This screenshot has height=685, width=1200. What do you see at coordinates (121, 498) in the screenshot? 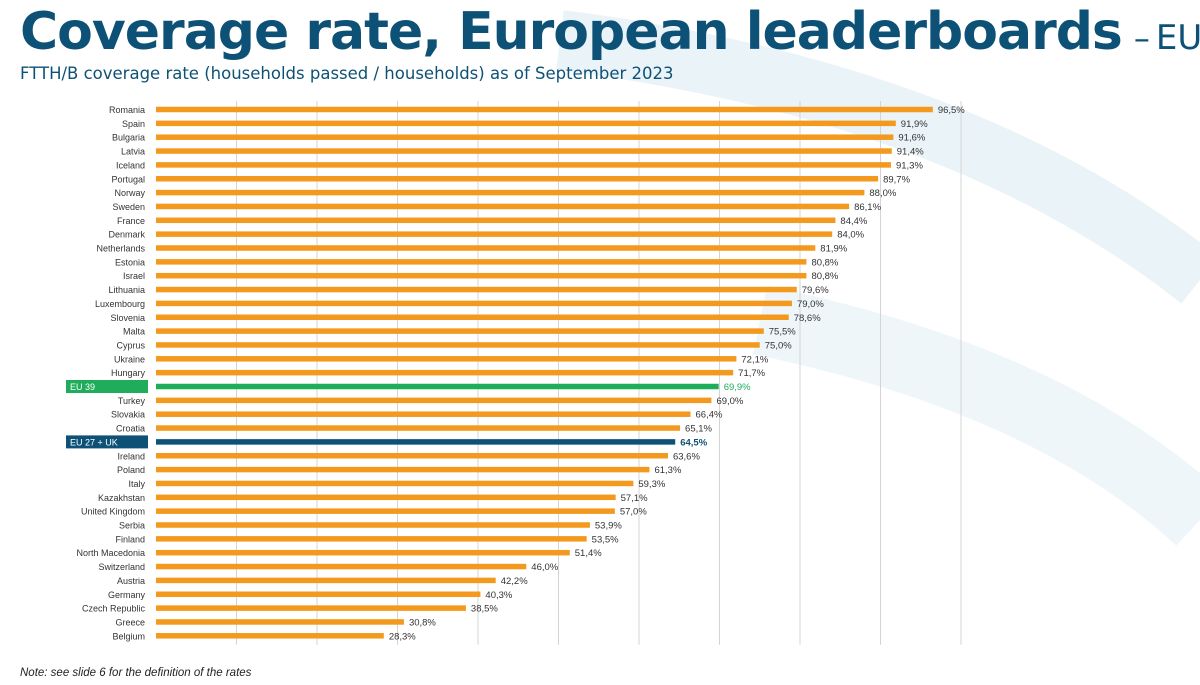
I see `category-label: Kazakhstan` at bounding box center [121, 498].